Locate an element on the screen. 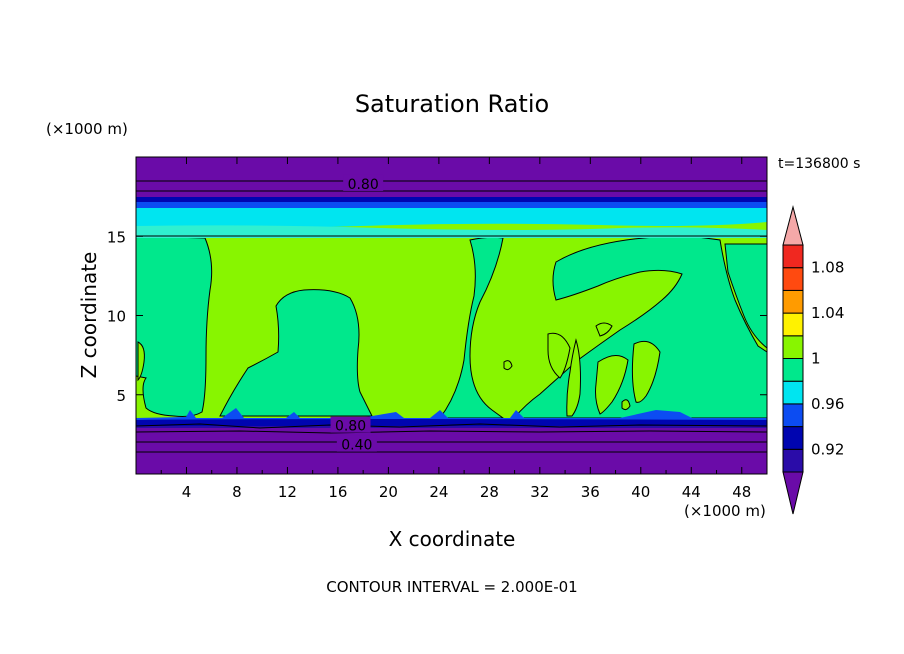  colorbar-tick-label: 1.04 is located at coordinates (827, 313).